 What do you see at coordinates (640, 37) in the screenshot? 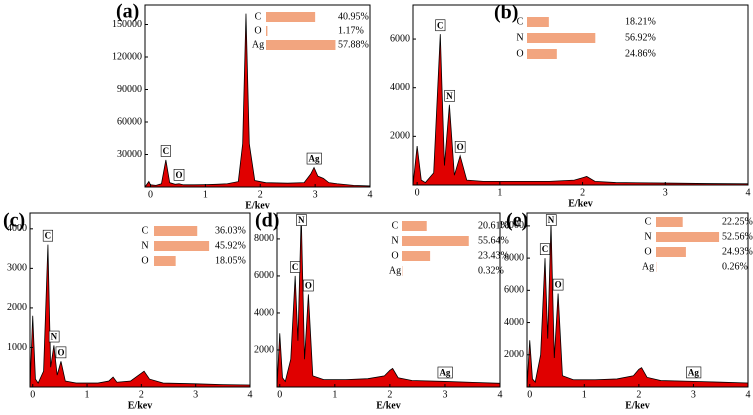
I see `composition-label: 56.92%` at bounding box center [640, 37].